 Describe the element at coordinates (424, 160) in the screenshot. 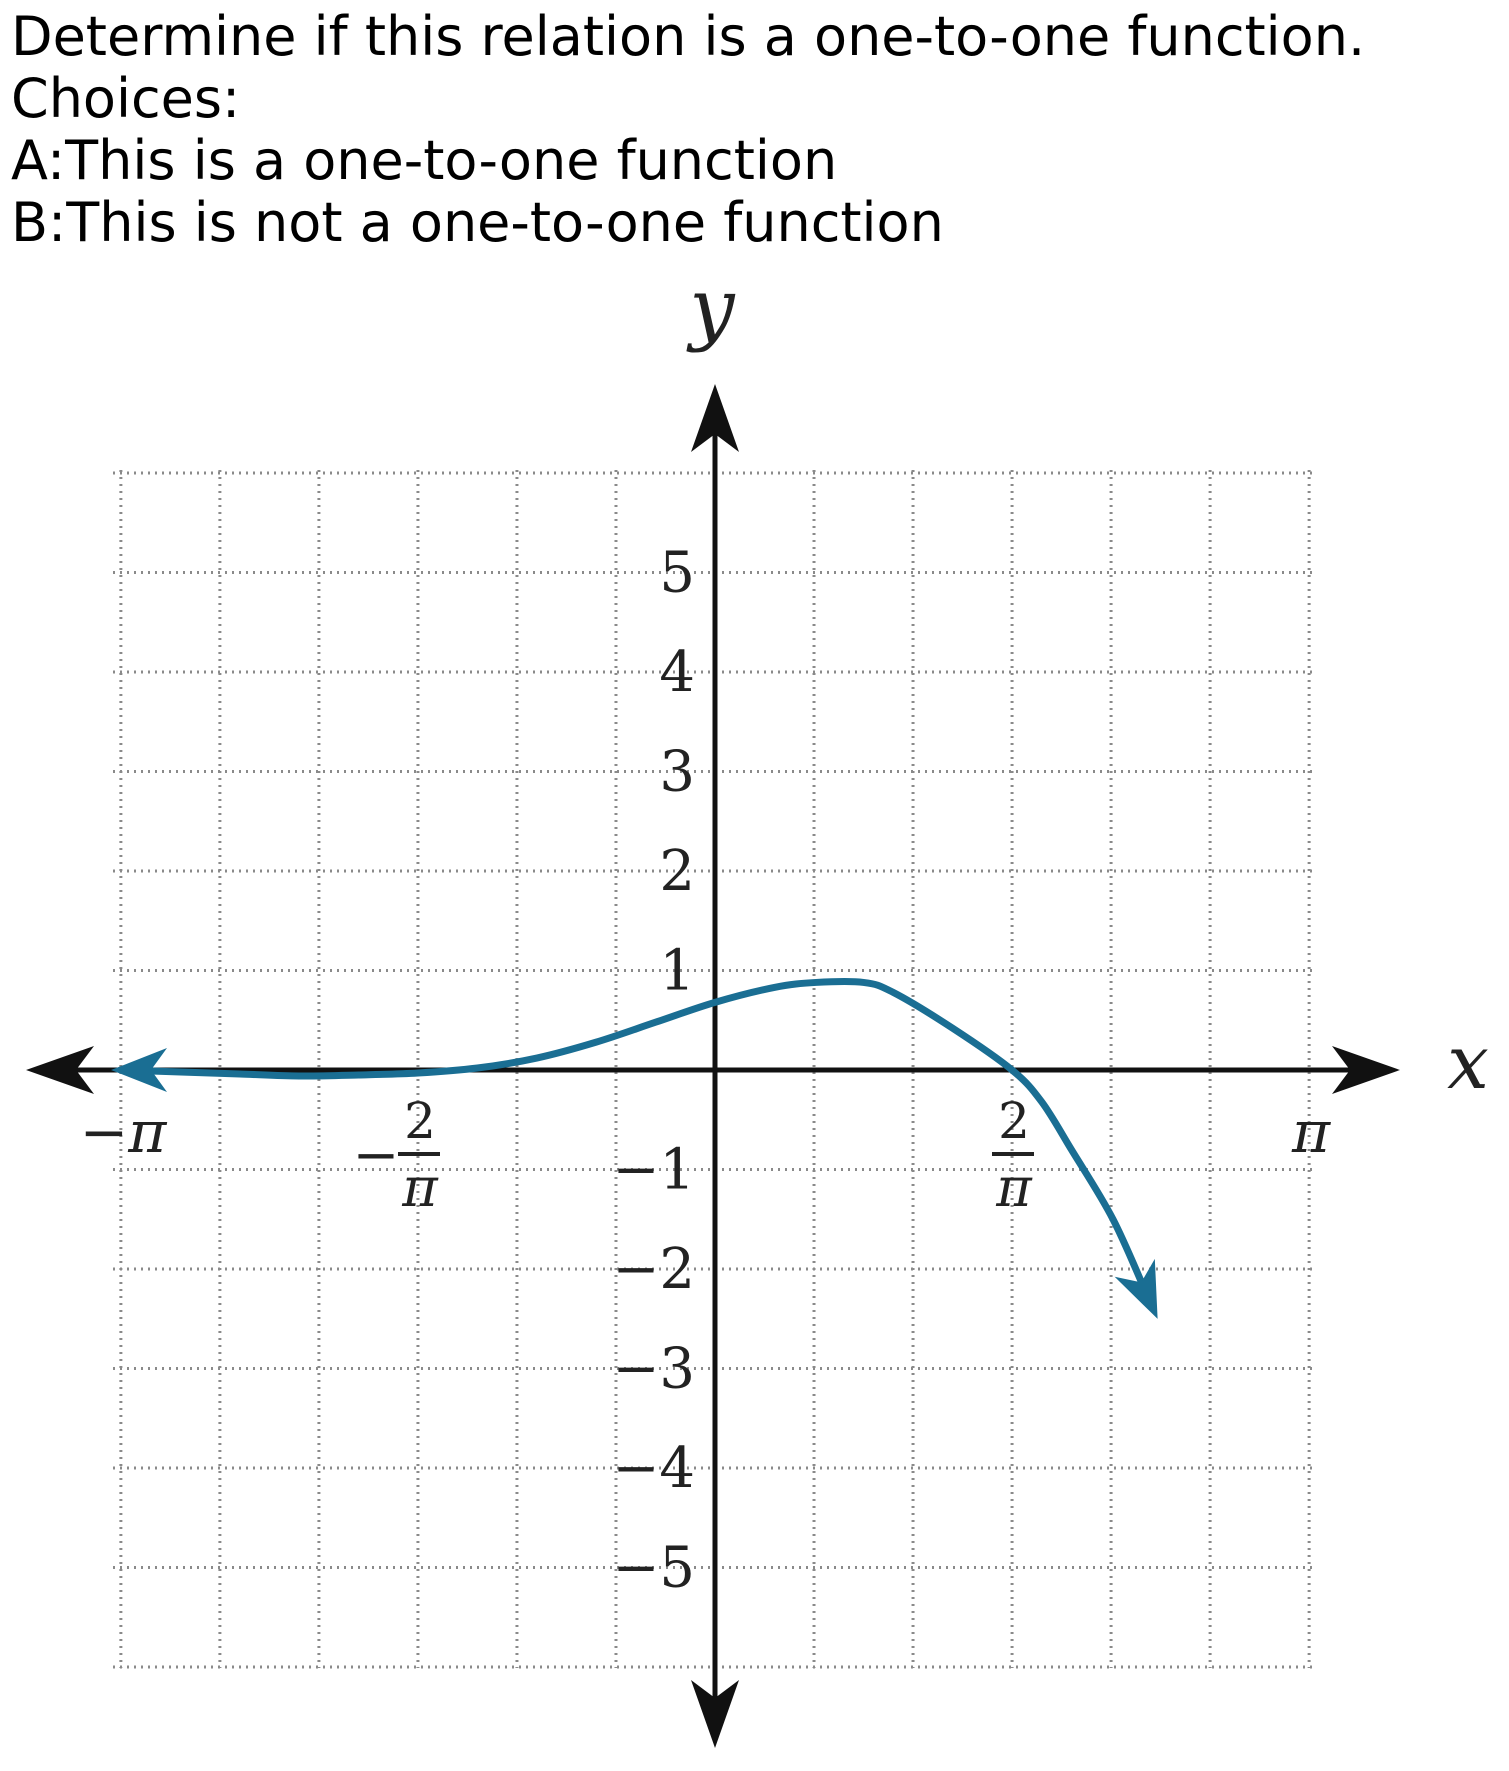

I see `choice-a: A:This is a one-to-one function` at that location.